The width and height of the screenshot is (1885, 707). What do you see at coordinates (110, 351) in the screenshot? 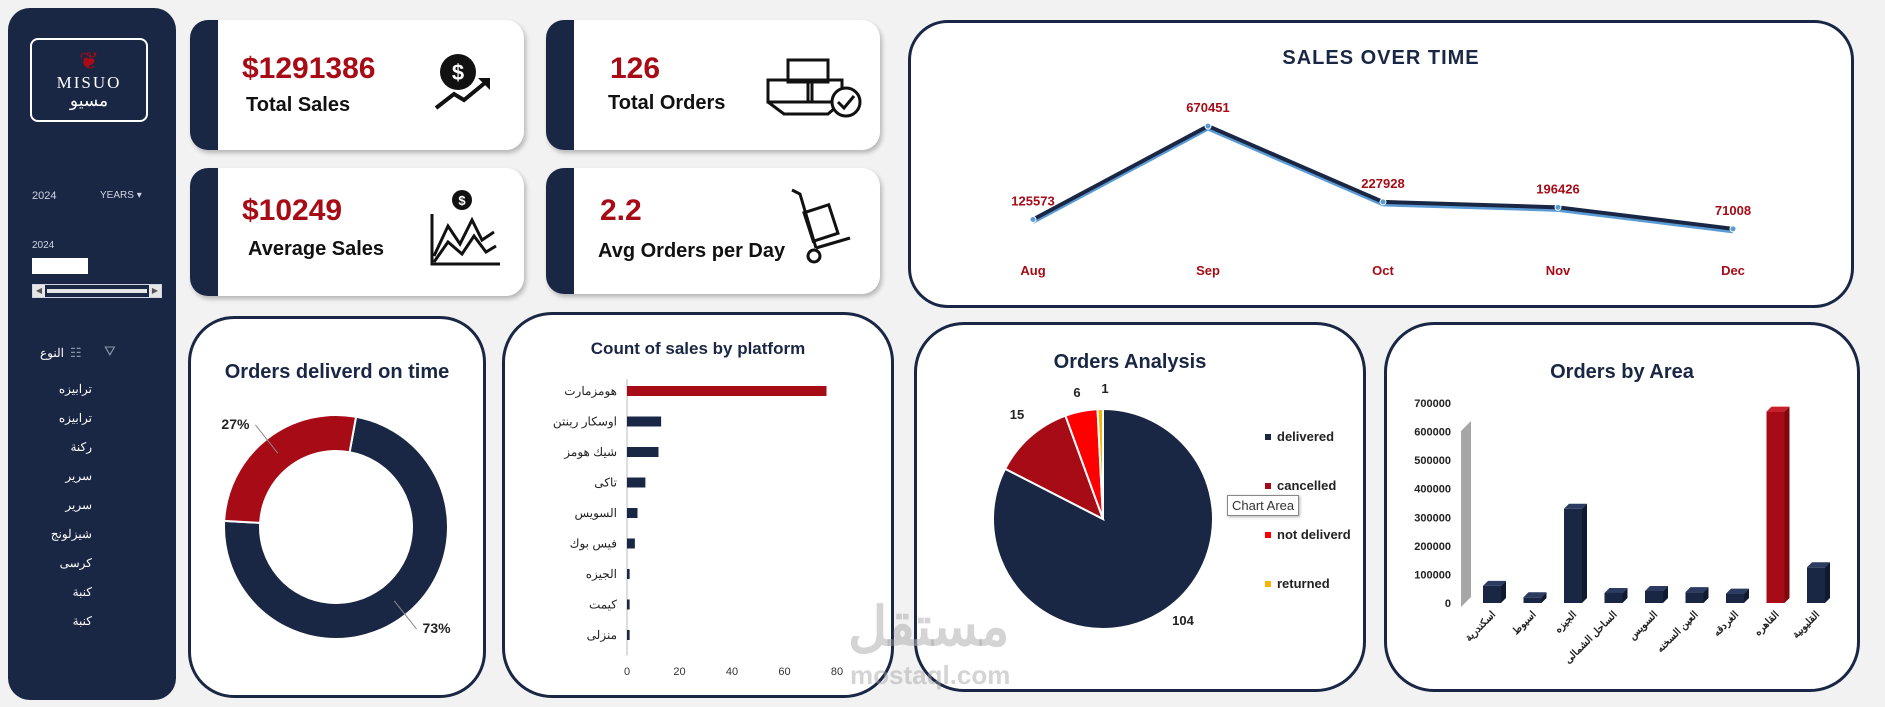
I see `clear-filter-icon: ⛛` at bounding box center [110, 351].